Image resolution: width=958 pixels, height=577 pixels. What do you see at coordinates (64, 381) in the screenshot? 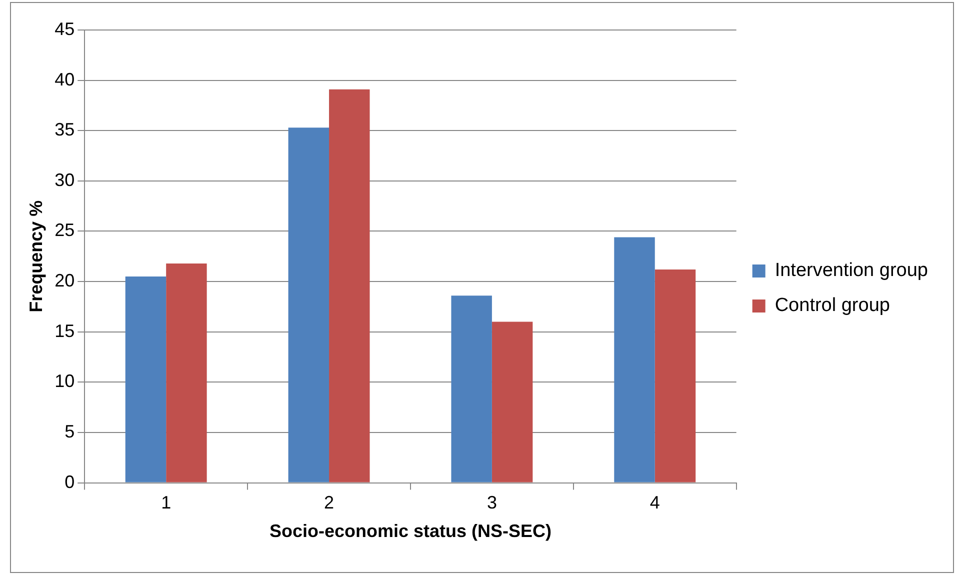
I see `y-tick-label: 10` at bounding box center [64, 381].